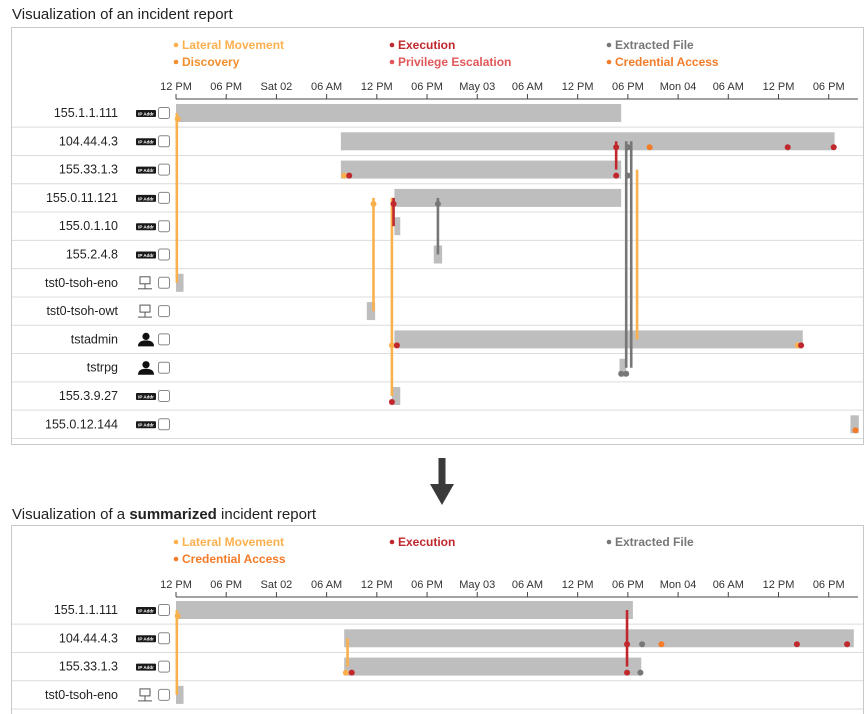  I want to click on down-arrow-icon, so click(442, 481).